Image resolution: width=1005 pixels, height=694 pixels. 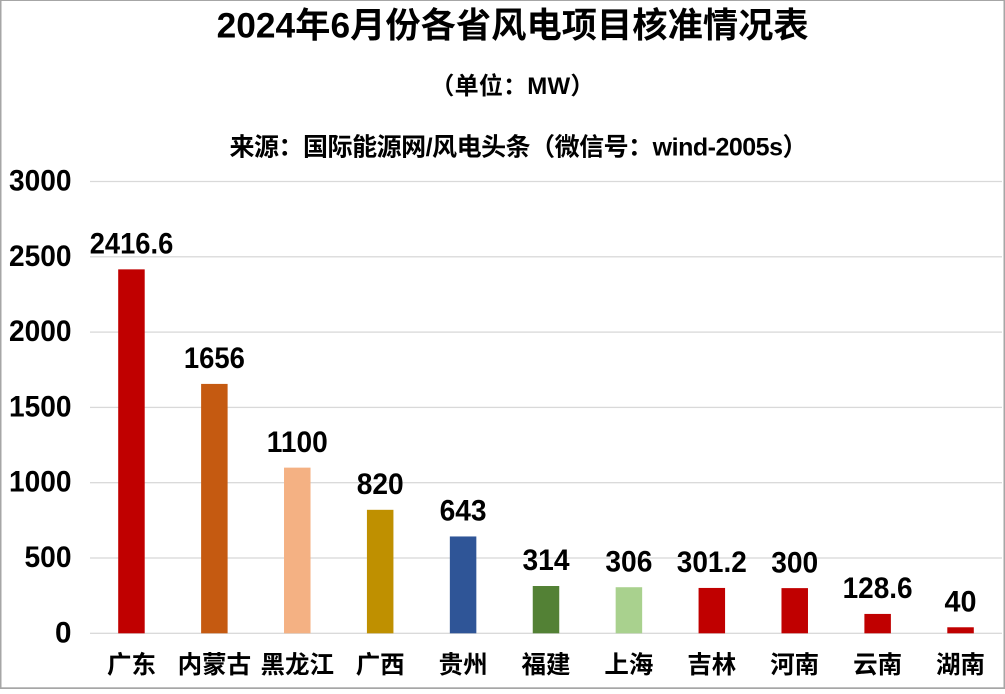 I want to click on svg-text: 云南, so click(x=877, y=665).